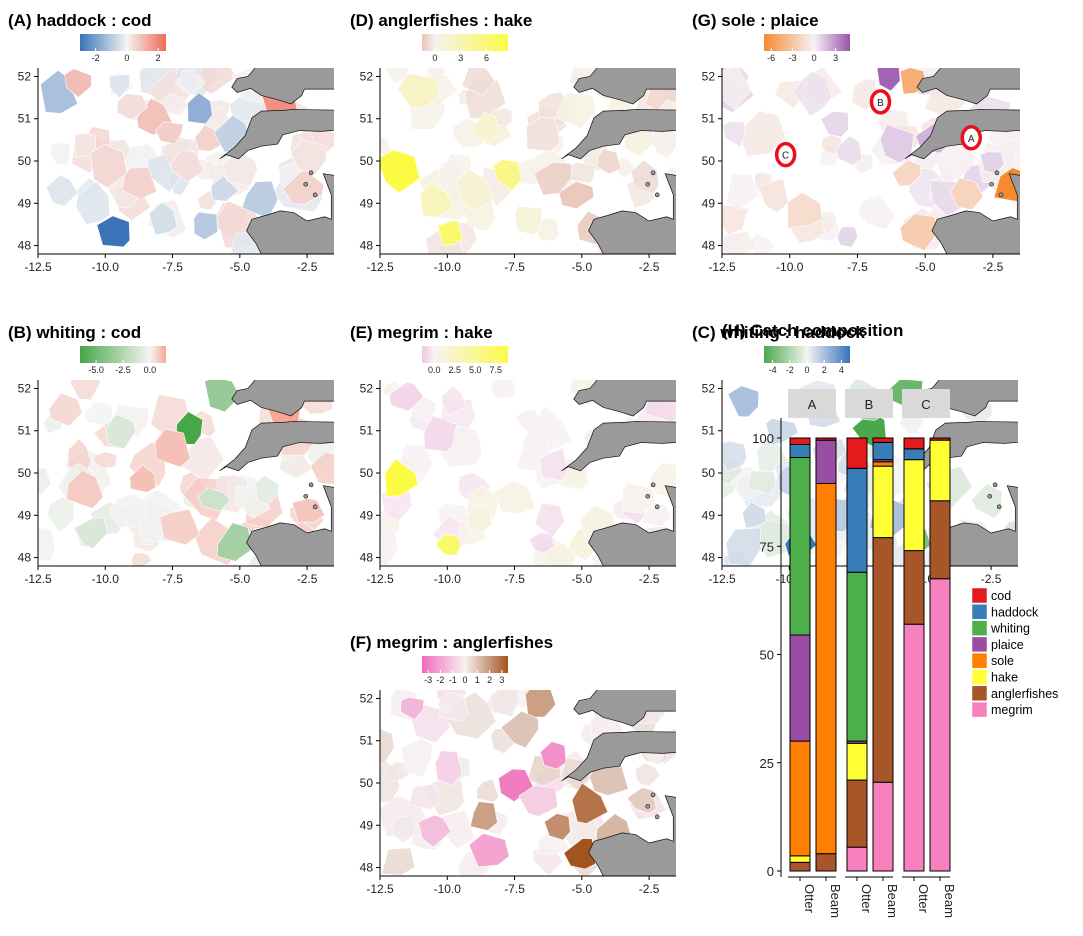 This screenshot has width=1083, height=936. Describe the element at coordinates (770, 871) in the screenshot. I see `bar-y-tick-label: 0` at that location.